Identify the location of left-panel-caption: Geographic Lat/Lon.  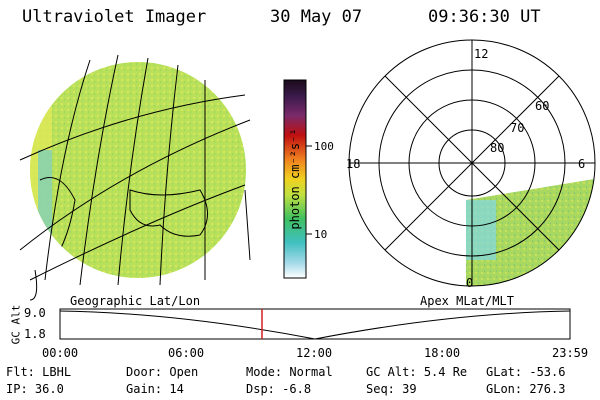
(135, 301).